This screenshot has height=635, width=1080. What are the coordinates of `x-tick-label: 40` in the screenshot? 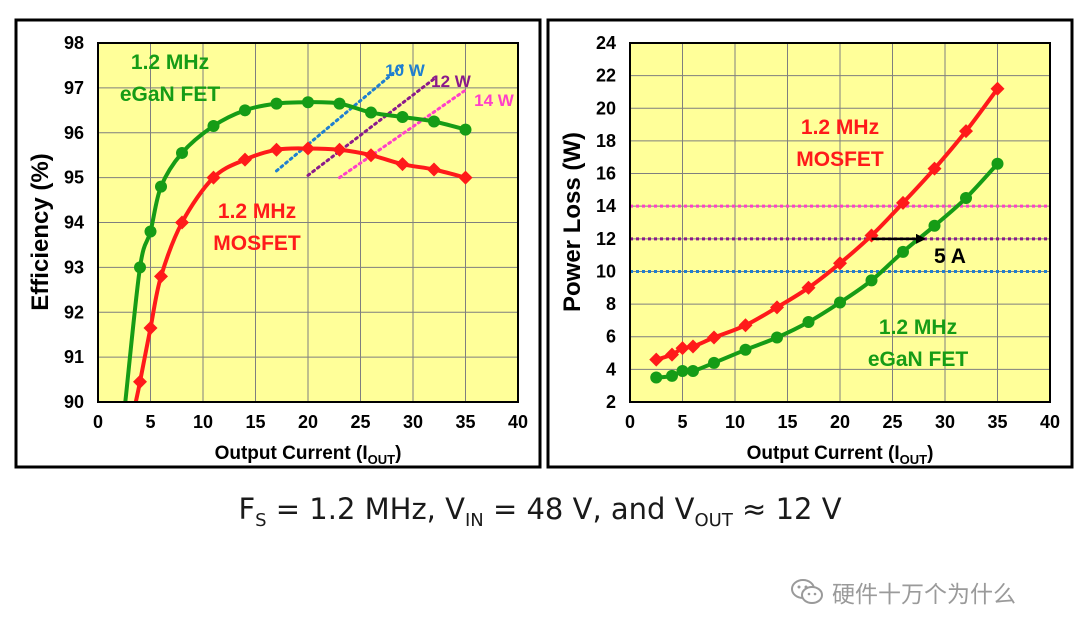 It's located at (1050, 422).